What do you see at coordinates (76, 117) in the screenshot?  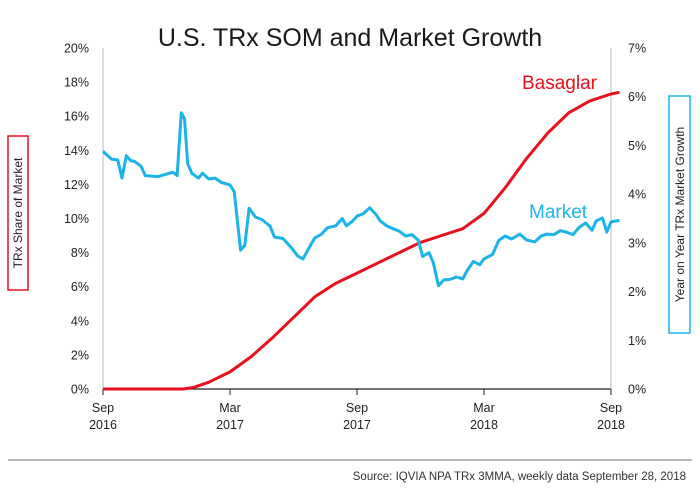 I see `left-tick-label: 16%` at bounding box center [76, 117].